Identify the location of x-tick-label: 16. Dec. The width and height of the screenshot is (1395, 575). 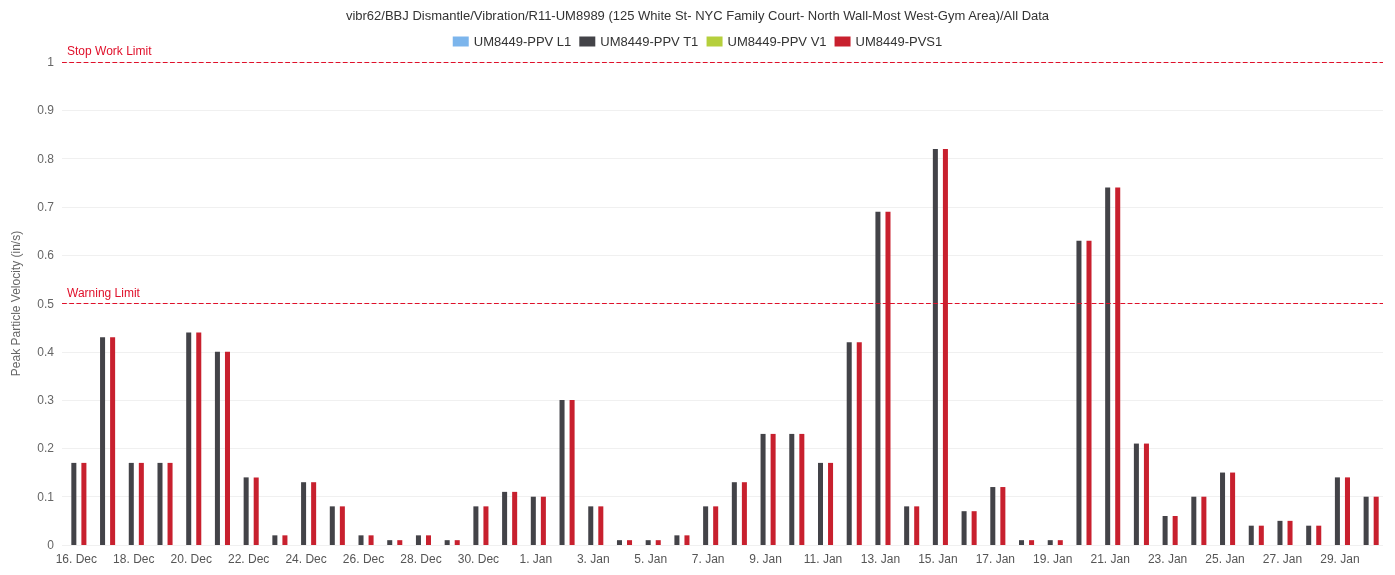
(76, 559).